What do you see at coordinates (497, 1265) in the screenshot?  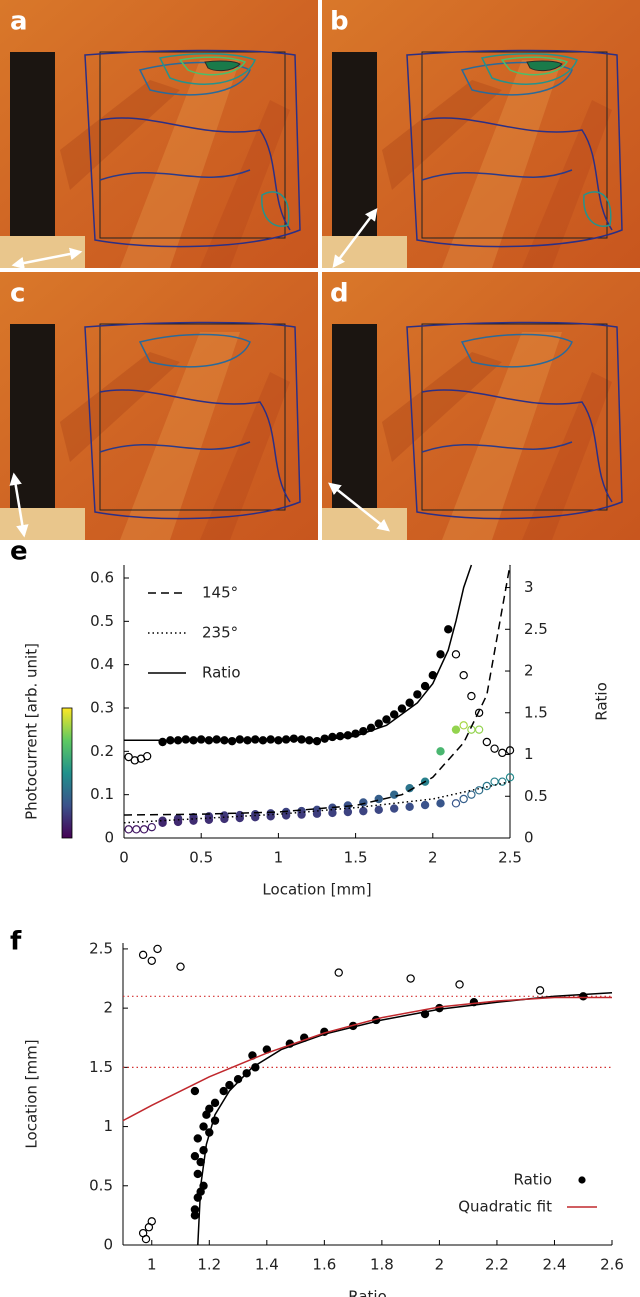 I see `x-tick-label: 2.2` at bounding box center [497, 1265].